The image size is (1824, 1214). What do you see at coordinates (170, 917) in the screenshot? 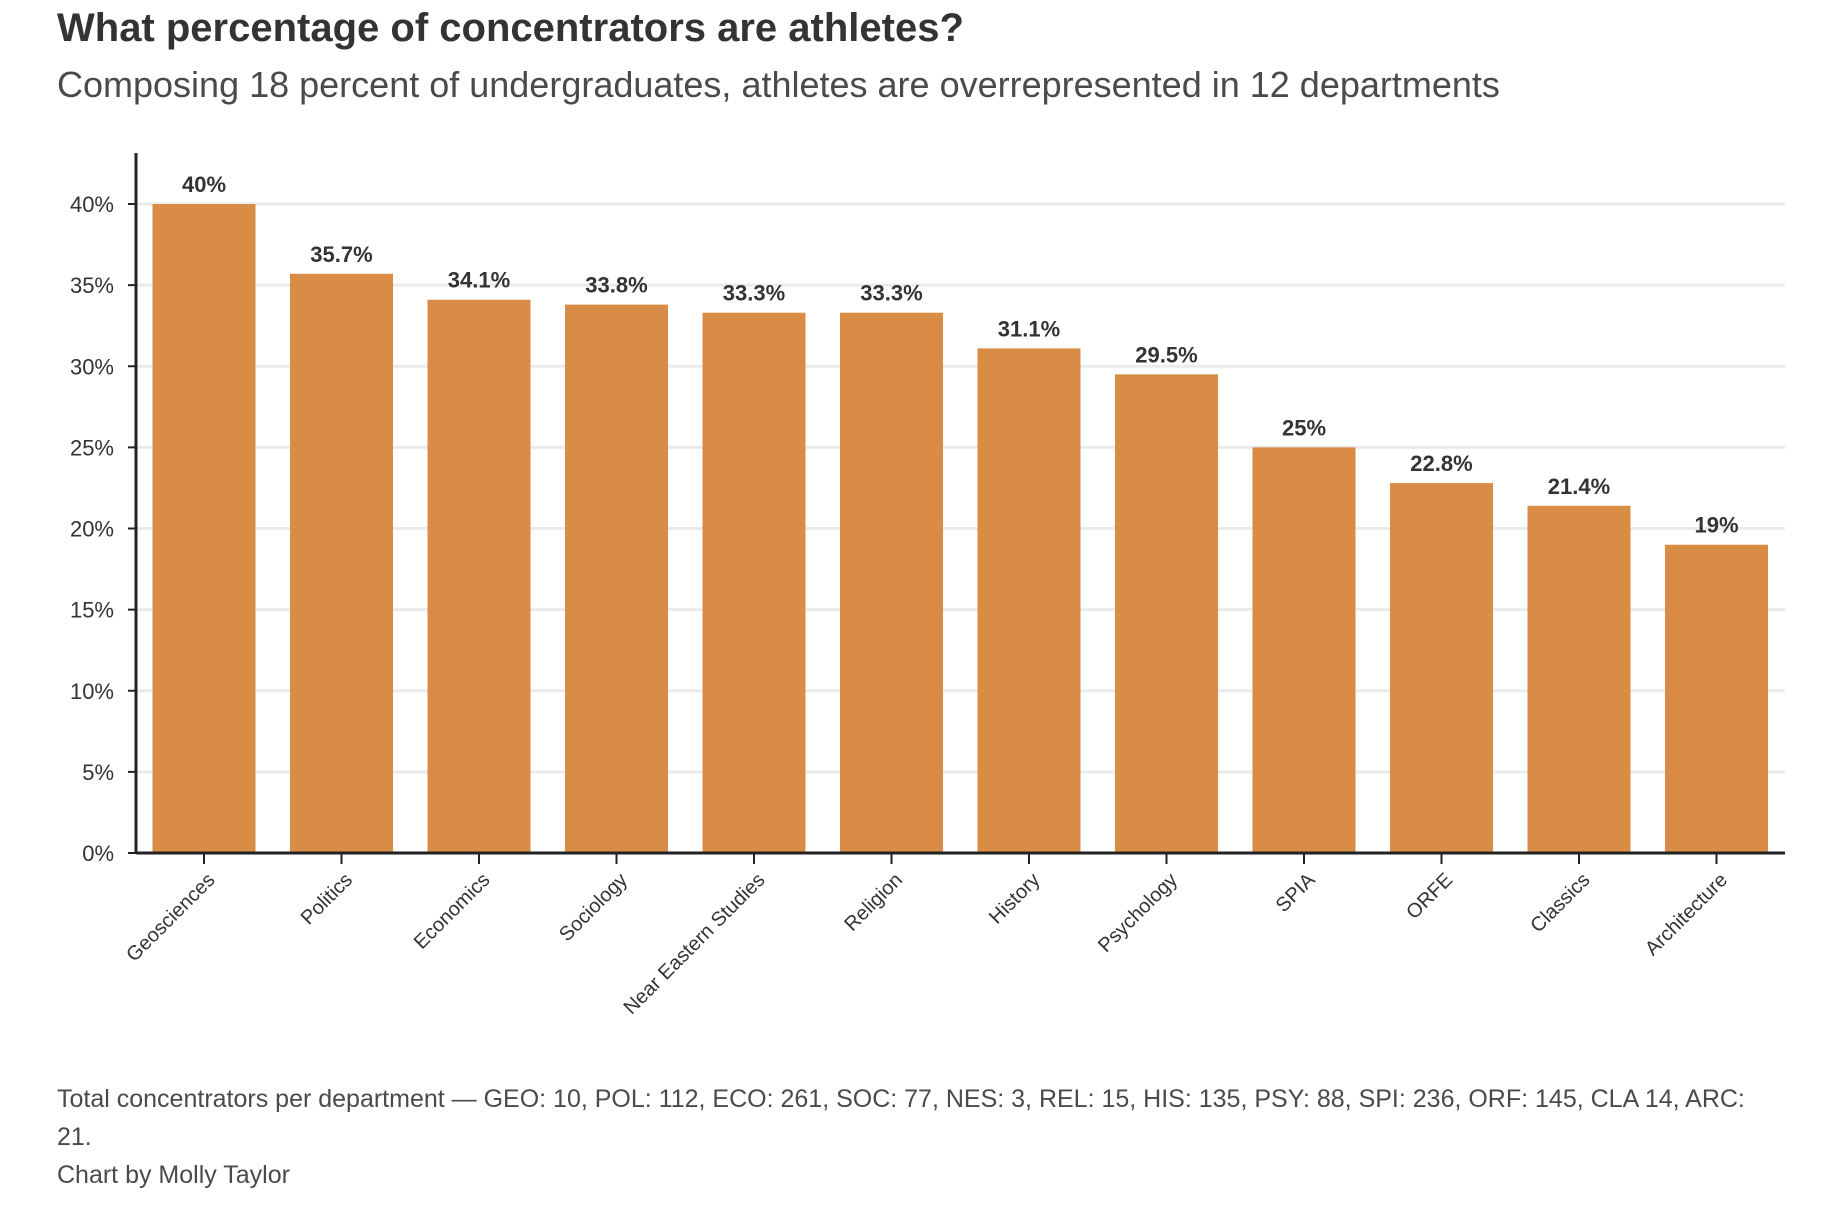
I see `x-tick-label: Geosciences` at bounding box center [170, 917].